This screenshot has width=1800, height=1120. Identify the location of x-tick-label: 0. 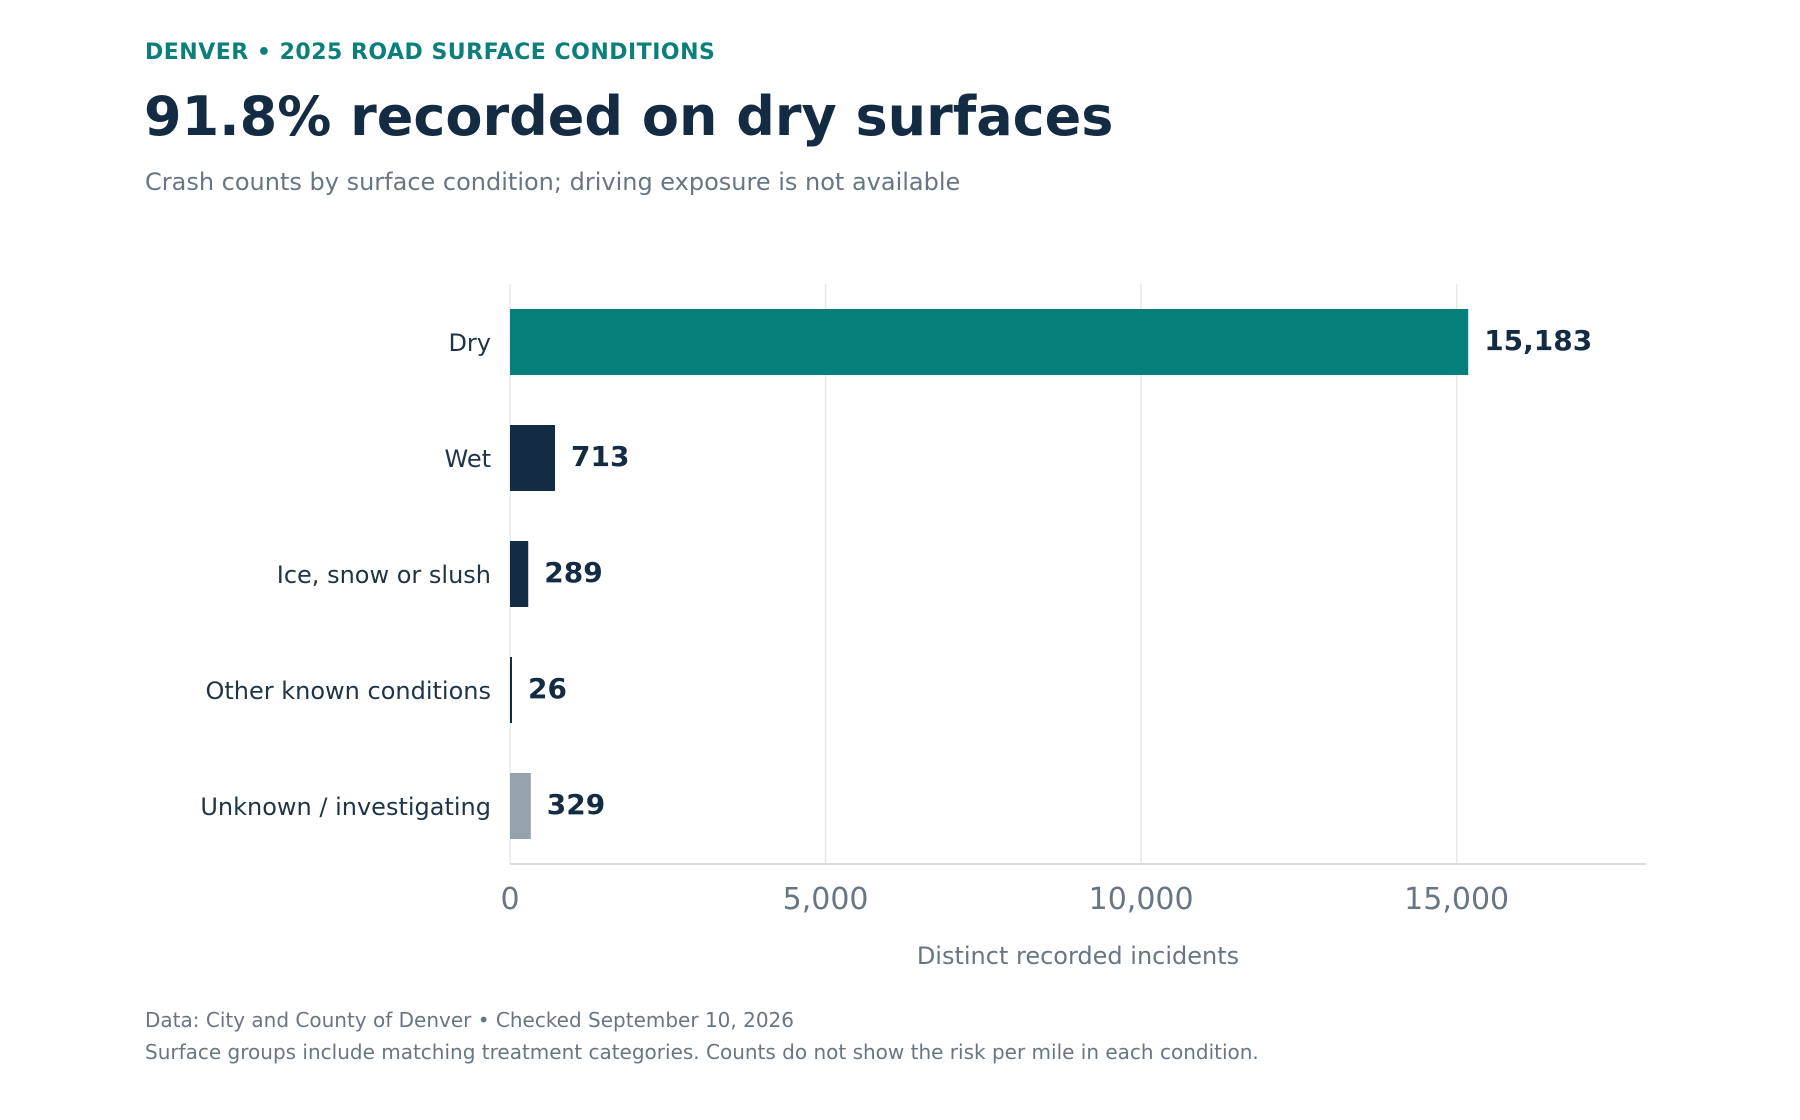
(509, 899).